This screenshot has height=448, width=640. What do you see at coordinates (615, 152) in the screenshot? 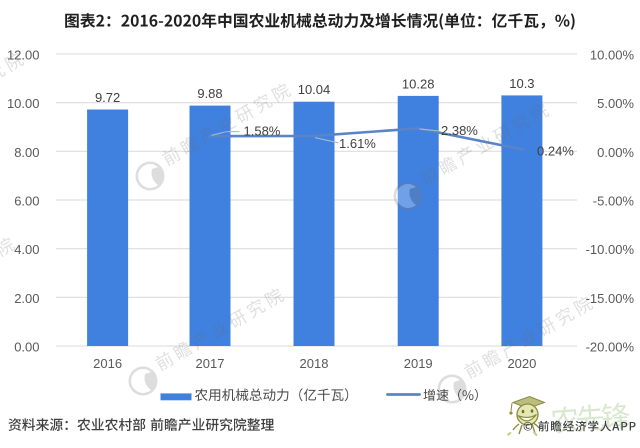
I see `svg-text: 0.00%` at bounding box center [615, 152].